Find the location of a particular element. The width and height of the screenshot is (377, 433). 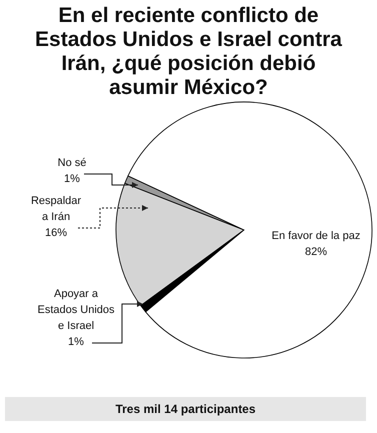

slice-label: No sé is located at coordinates (72, 163).